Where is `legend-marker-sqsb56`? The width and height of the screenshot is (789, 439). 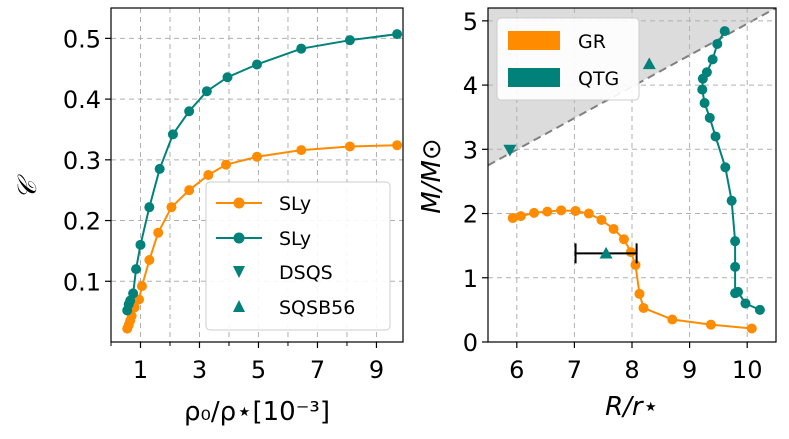 legend-marker-sqsb56 is located at coordinates (239, 306).